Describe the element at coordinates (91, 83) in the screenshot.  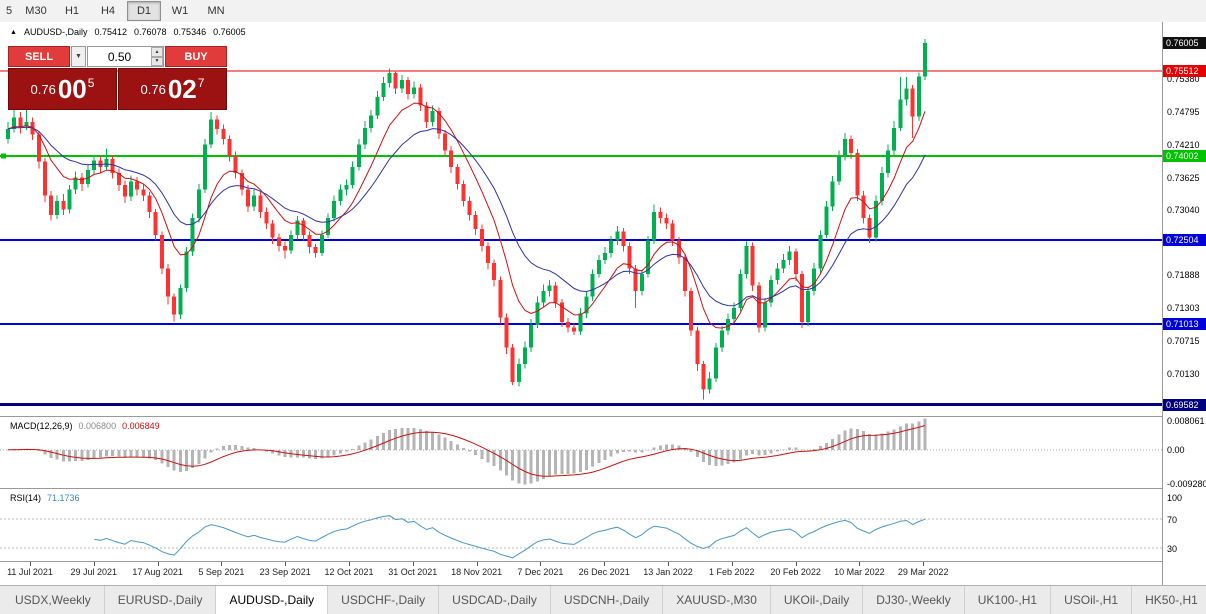
I see `sell-price-pipette: 5` at that location.